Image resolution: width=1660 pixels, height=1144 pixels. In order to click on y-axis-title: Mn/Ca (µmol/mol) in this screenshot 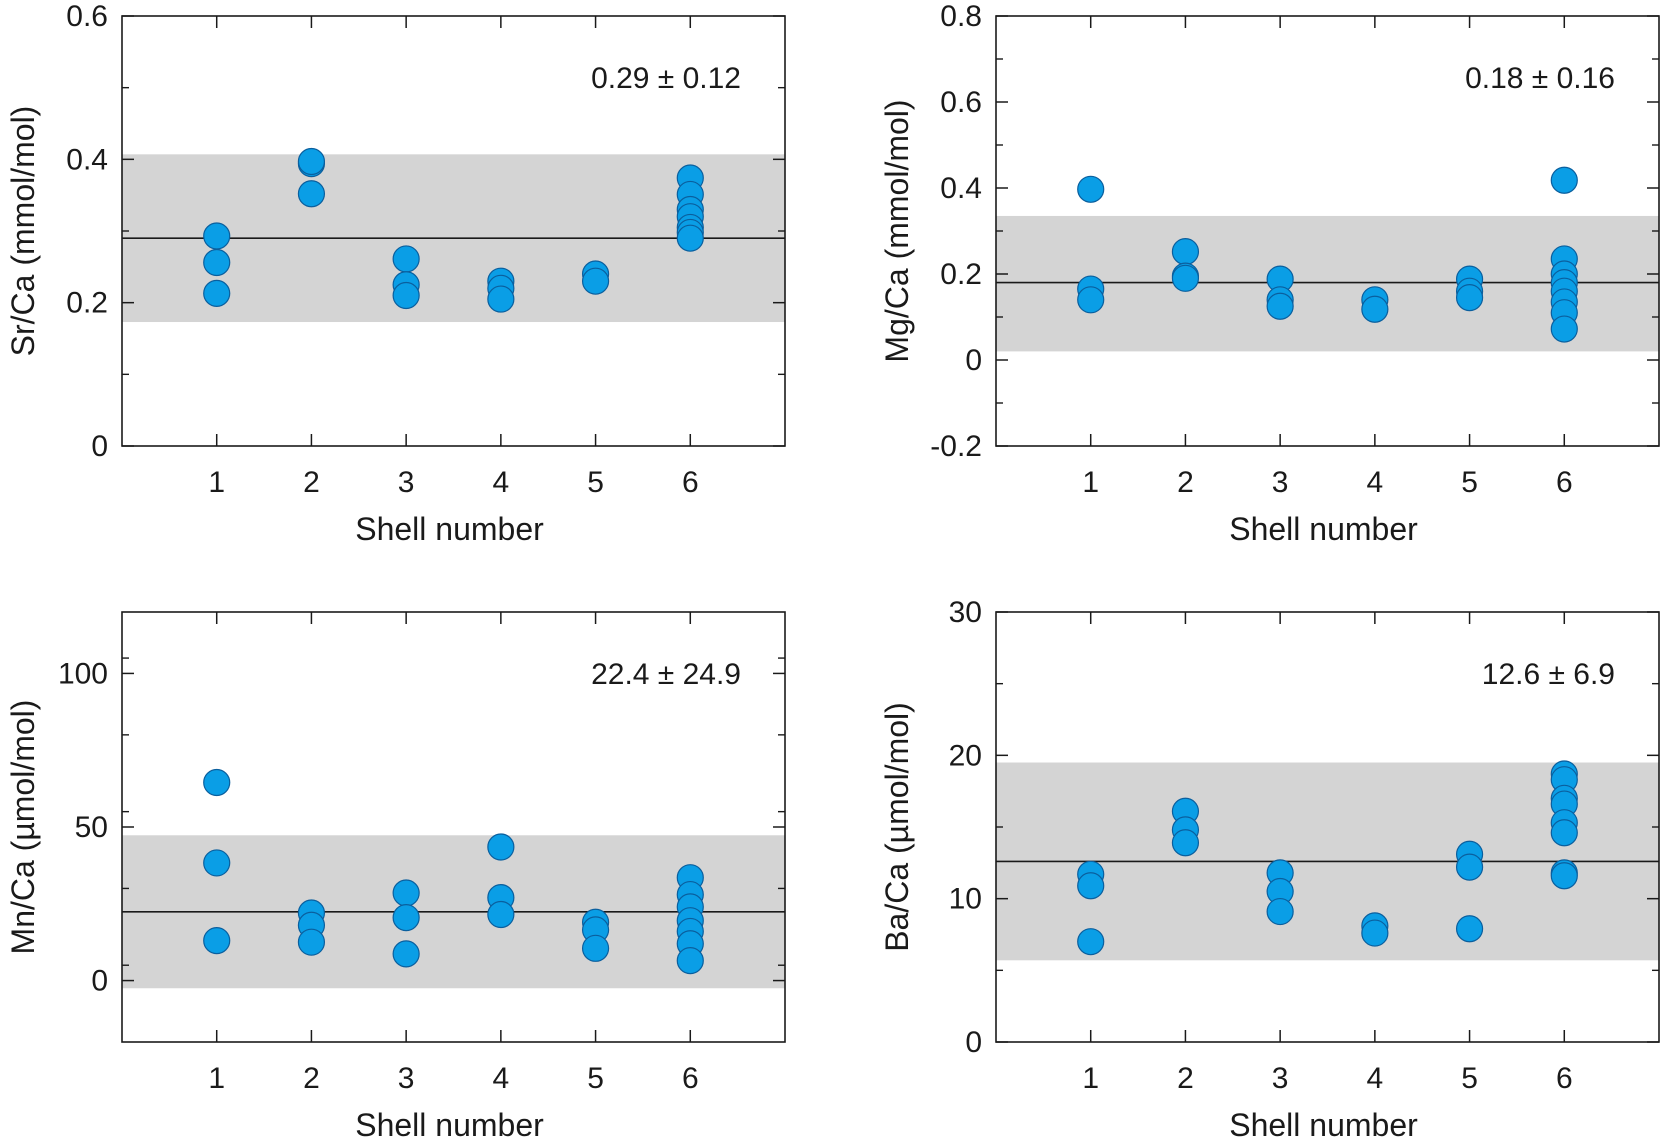, I will do `click(23, 827)`.